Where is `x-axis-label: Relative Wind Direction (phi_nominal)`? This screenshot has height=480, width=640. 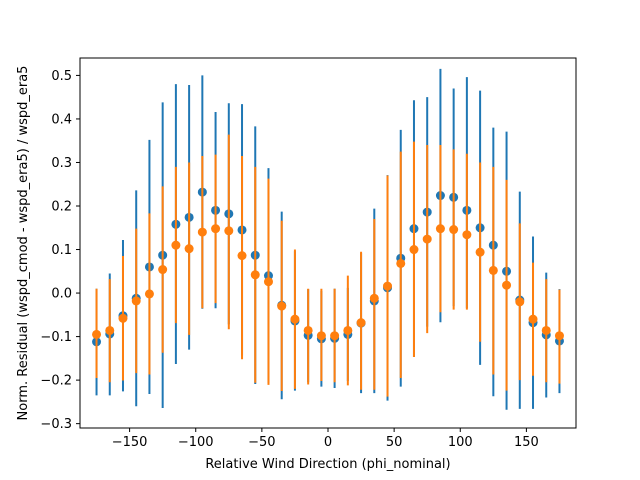
x-axis-label: Relative Wind Direction (phi_nominal) is located at coordinates (327, 464).